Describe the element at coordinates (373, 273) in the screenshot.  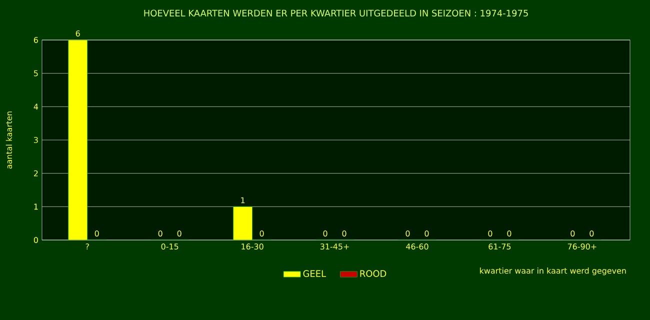
I see `legend-label: ROOD` at that location.